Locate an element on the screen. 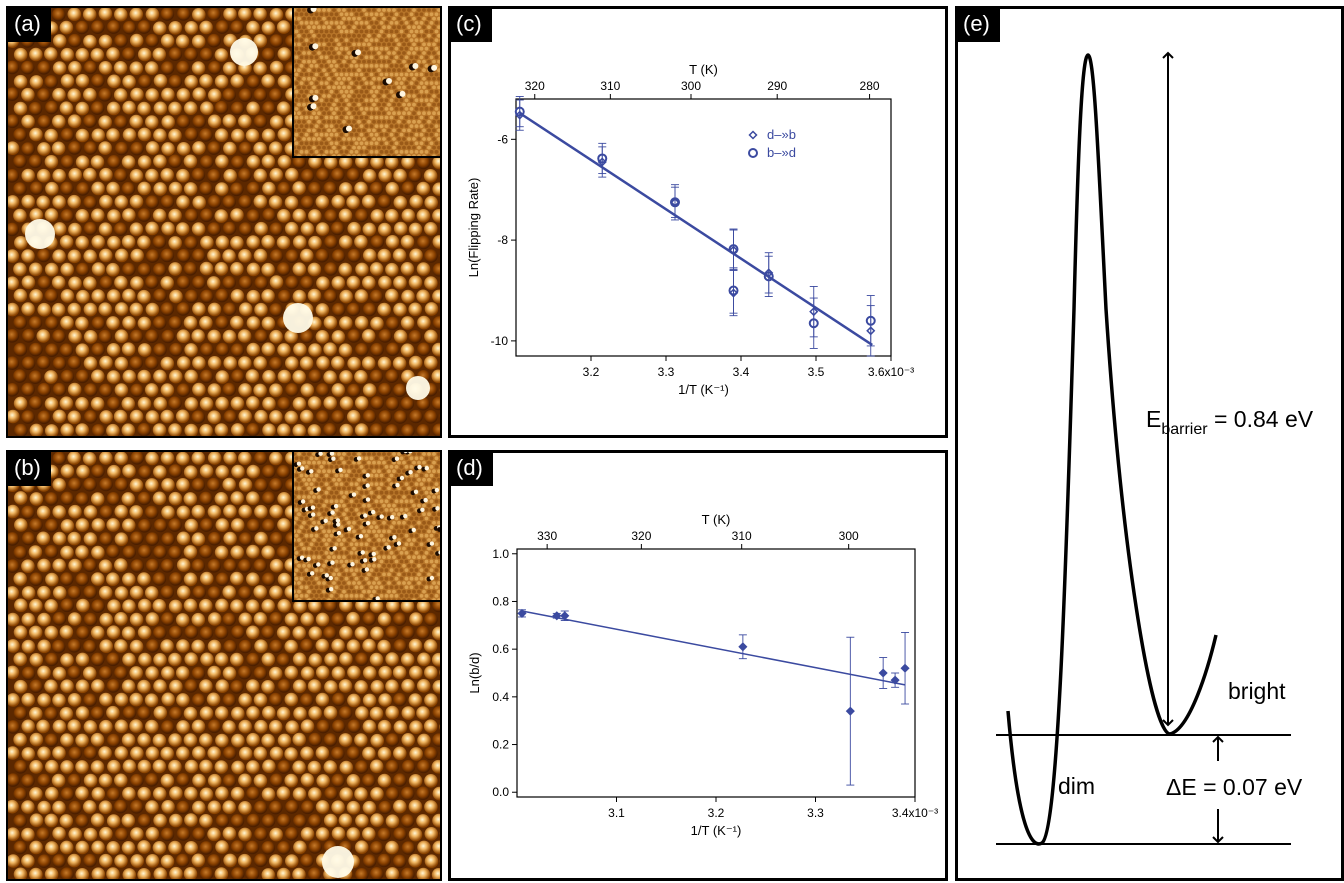  y-tick-label: -6 is located at coordinates (502, 139).